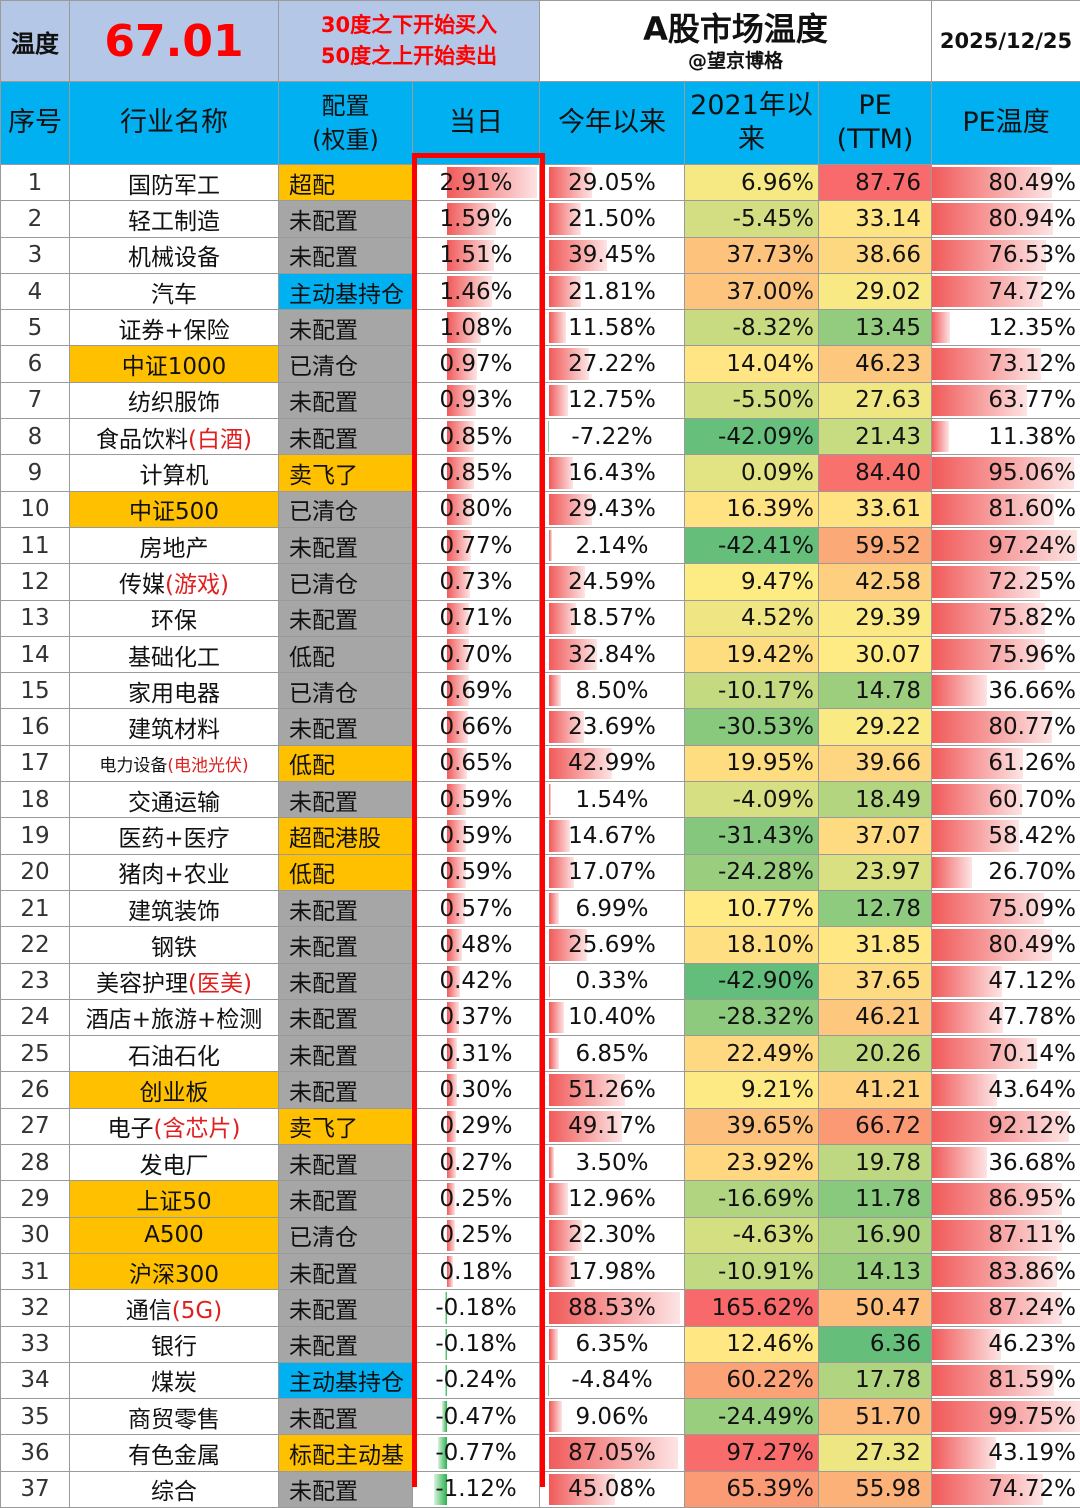  Describe the element at coordinates (142, 440) in the screenshot. I see `industry-name-text: 食品饮料` at that location.